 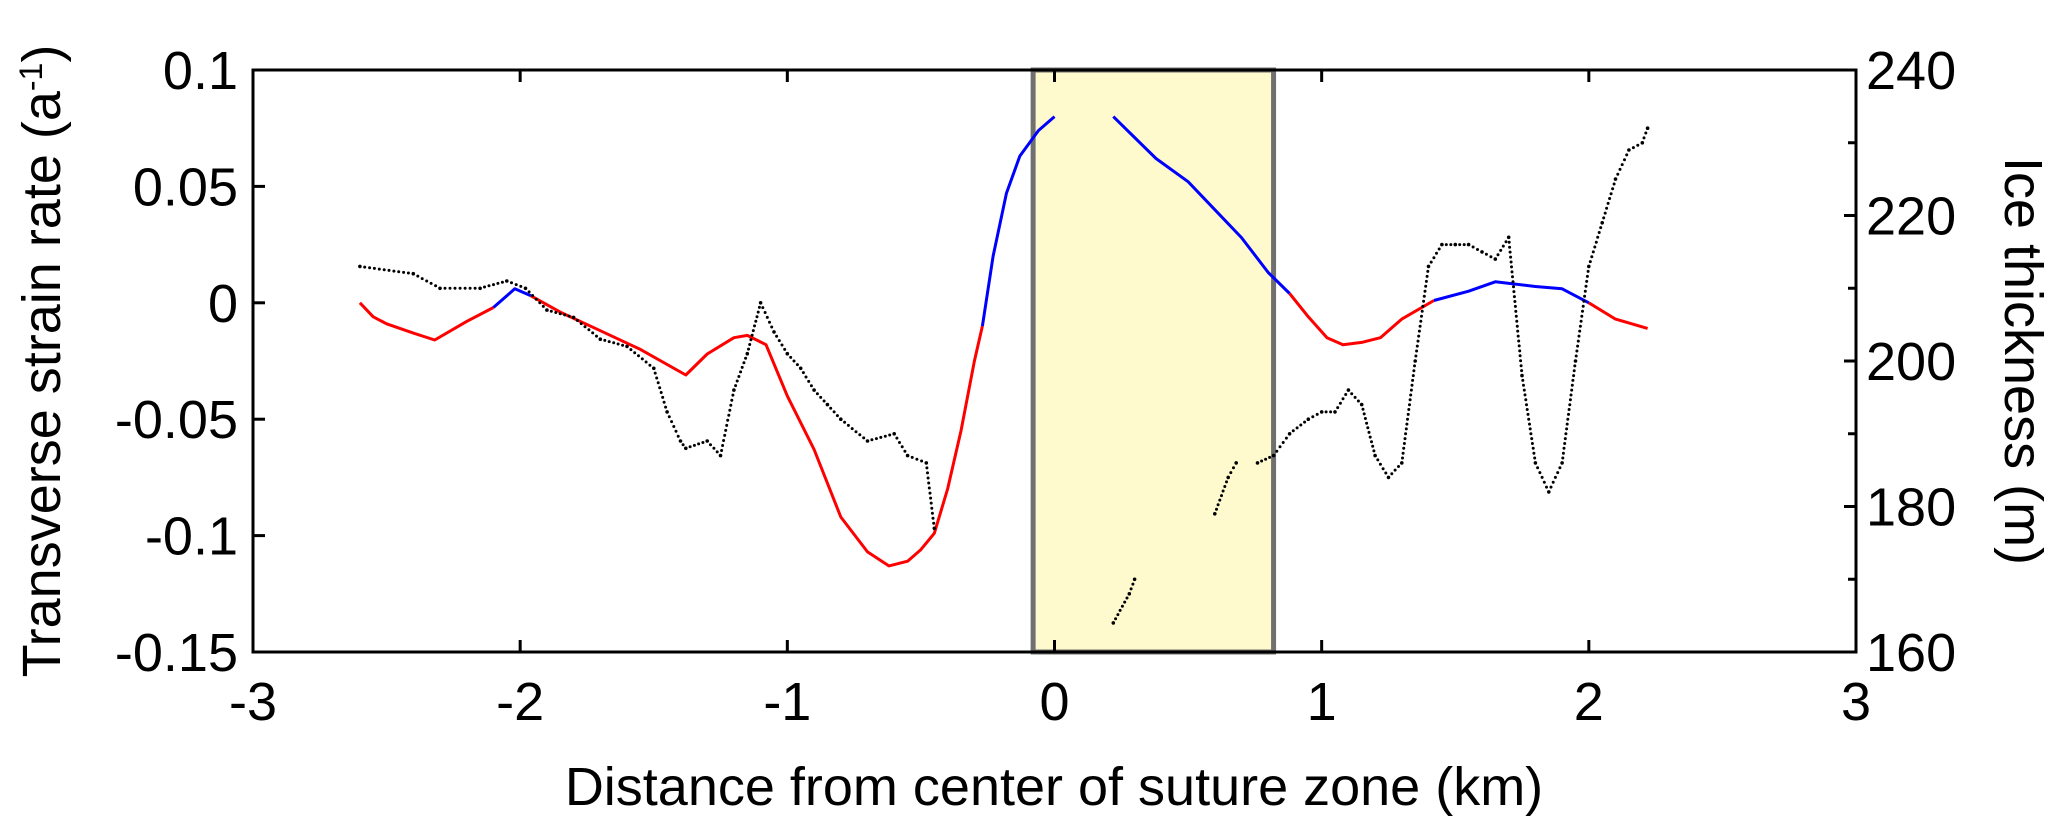 I want to click on y-left-tick-label: -0.15, so click(x=176, y=653).